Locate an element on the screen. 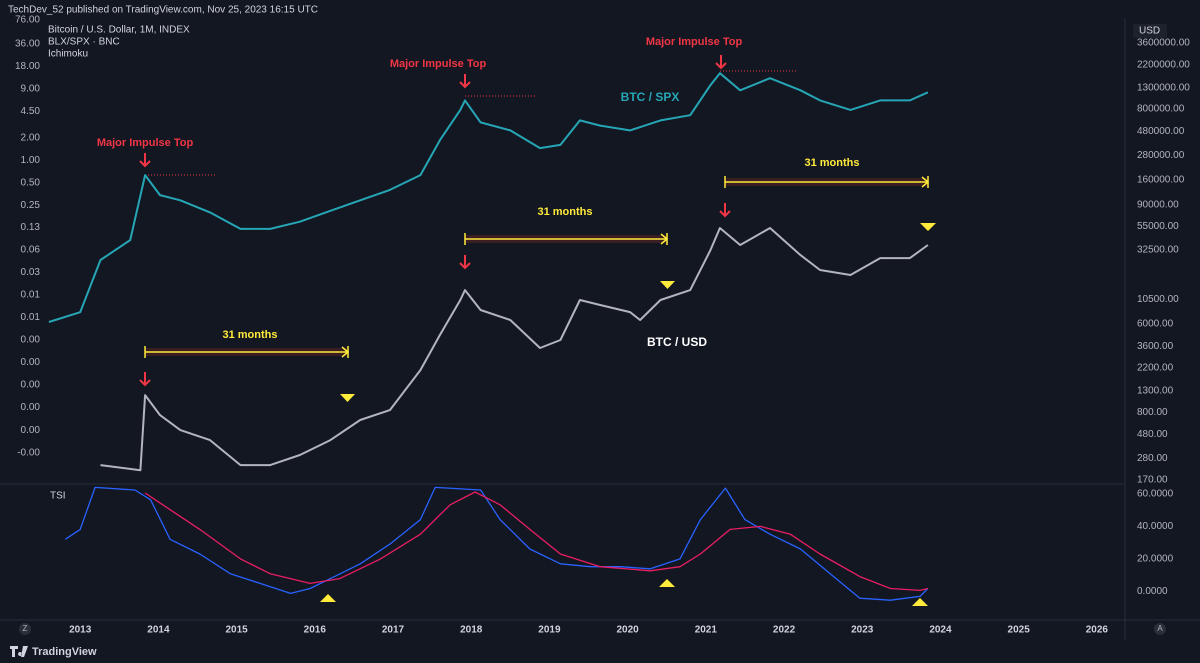 This screenshot has height=663, width=1200. y-tick-label: 76.00 is located at coordinates (27, 19).